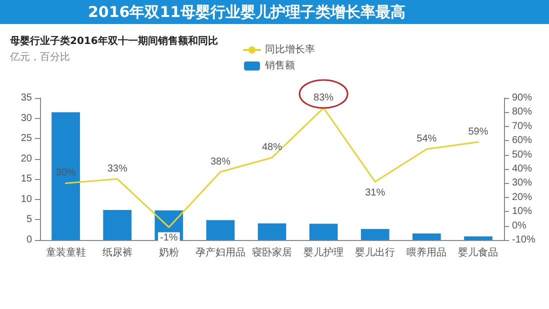 This screenshot has height=309, width=549. I want to click on x-tick-label: 纸尿裤, so click(117, 252).